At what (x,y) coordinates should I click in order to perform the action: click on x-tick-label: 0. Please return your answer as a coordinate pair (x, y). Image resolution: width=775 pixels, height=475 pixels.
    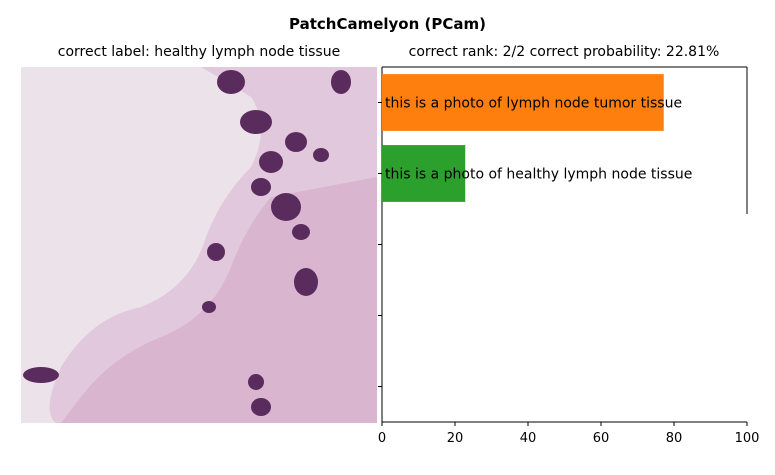
    Looking at the image, I should click on (382, 438).